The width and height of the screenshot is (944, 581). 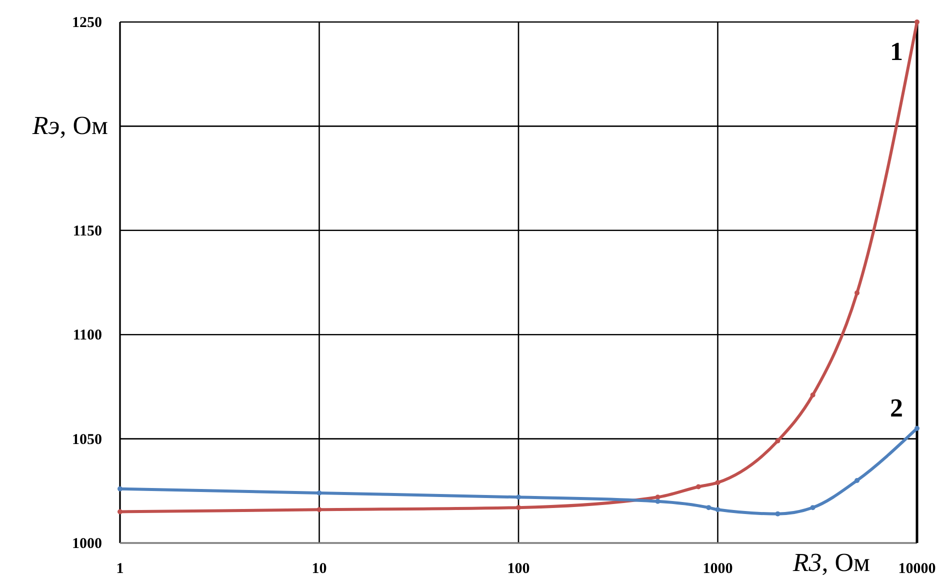 I want to click on x-tick-label: 1, so click(x=120, y=569).